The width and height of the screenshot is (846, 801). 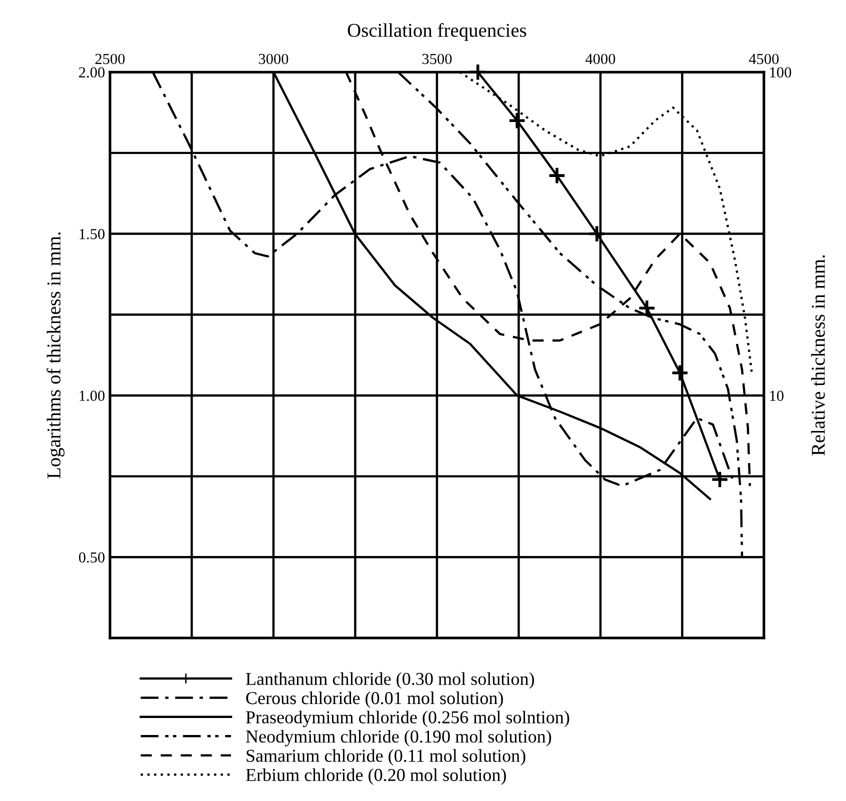 What do you see at coordinates (91, 557) in the screenshot?
I see `y-tick-label: 0.50` at bounding box center [91, 557].